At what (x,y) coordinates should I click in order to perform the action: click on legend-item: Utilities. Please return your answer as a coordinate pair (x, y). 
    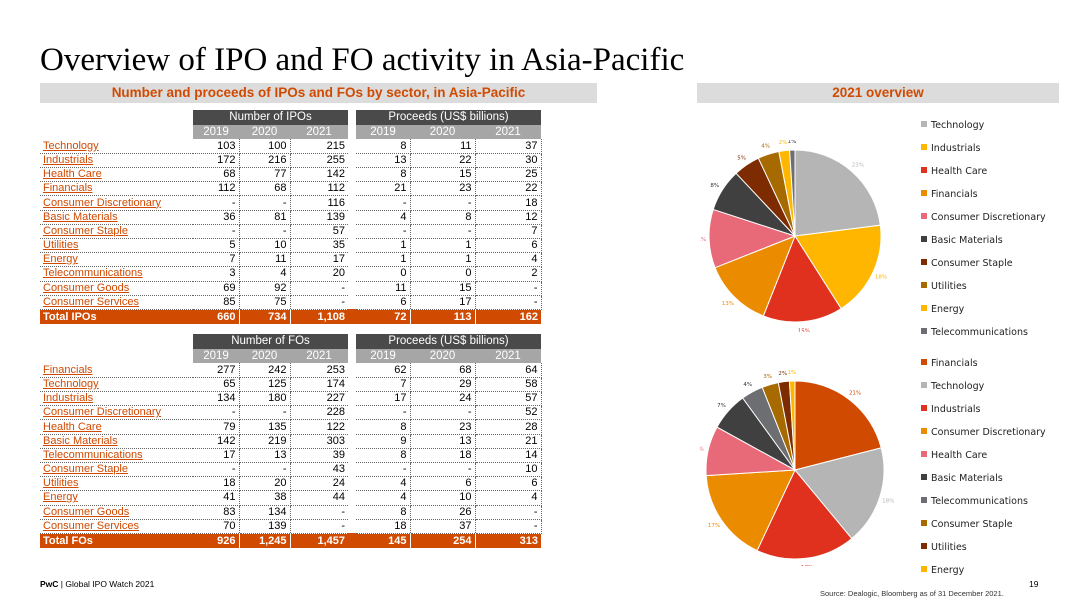
    Looking at the image, I should click on (944, 287).